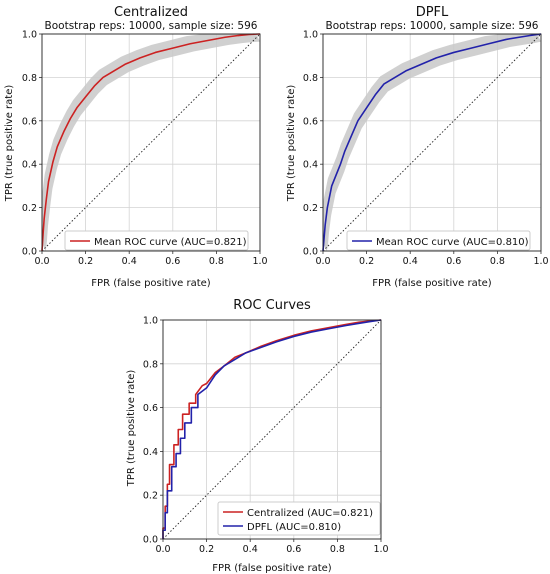  I want to click on chart-title: ROC Curves, so click(272, 305).